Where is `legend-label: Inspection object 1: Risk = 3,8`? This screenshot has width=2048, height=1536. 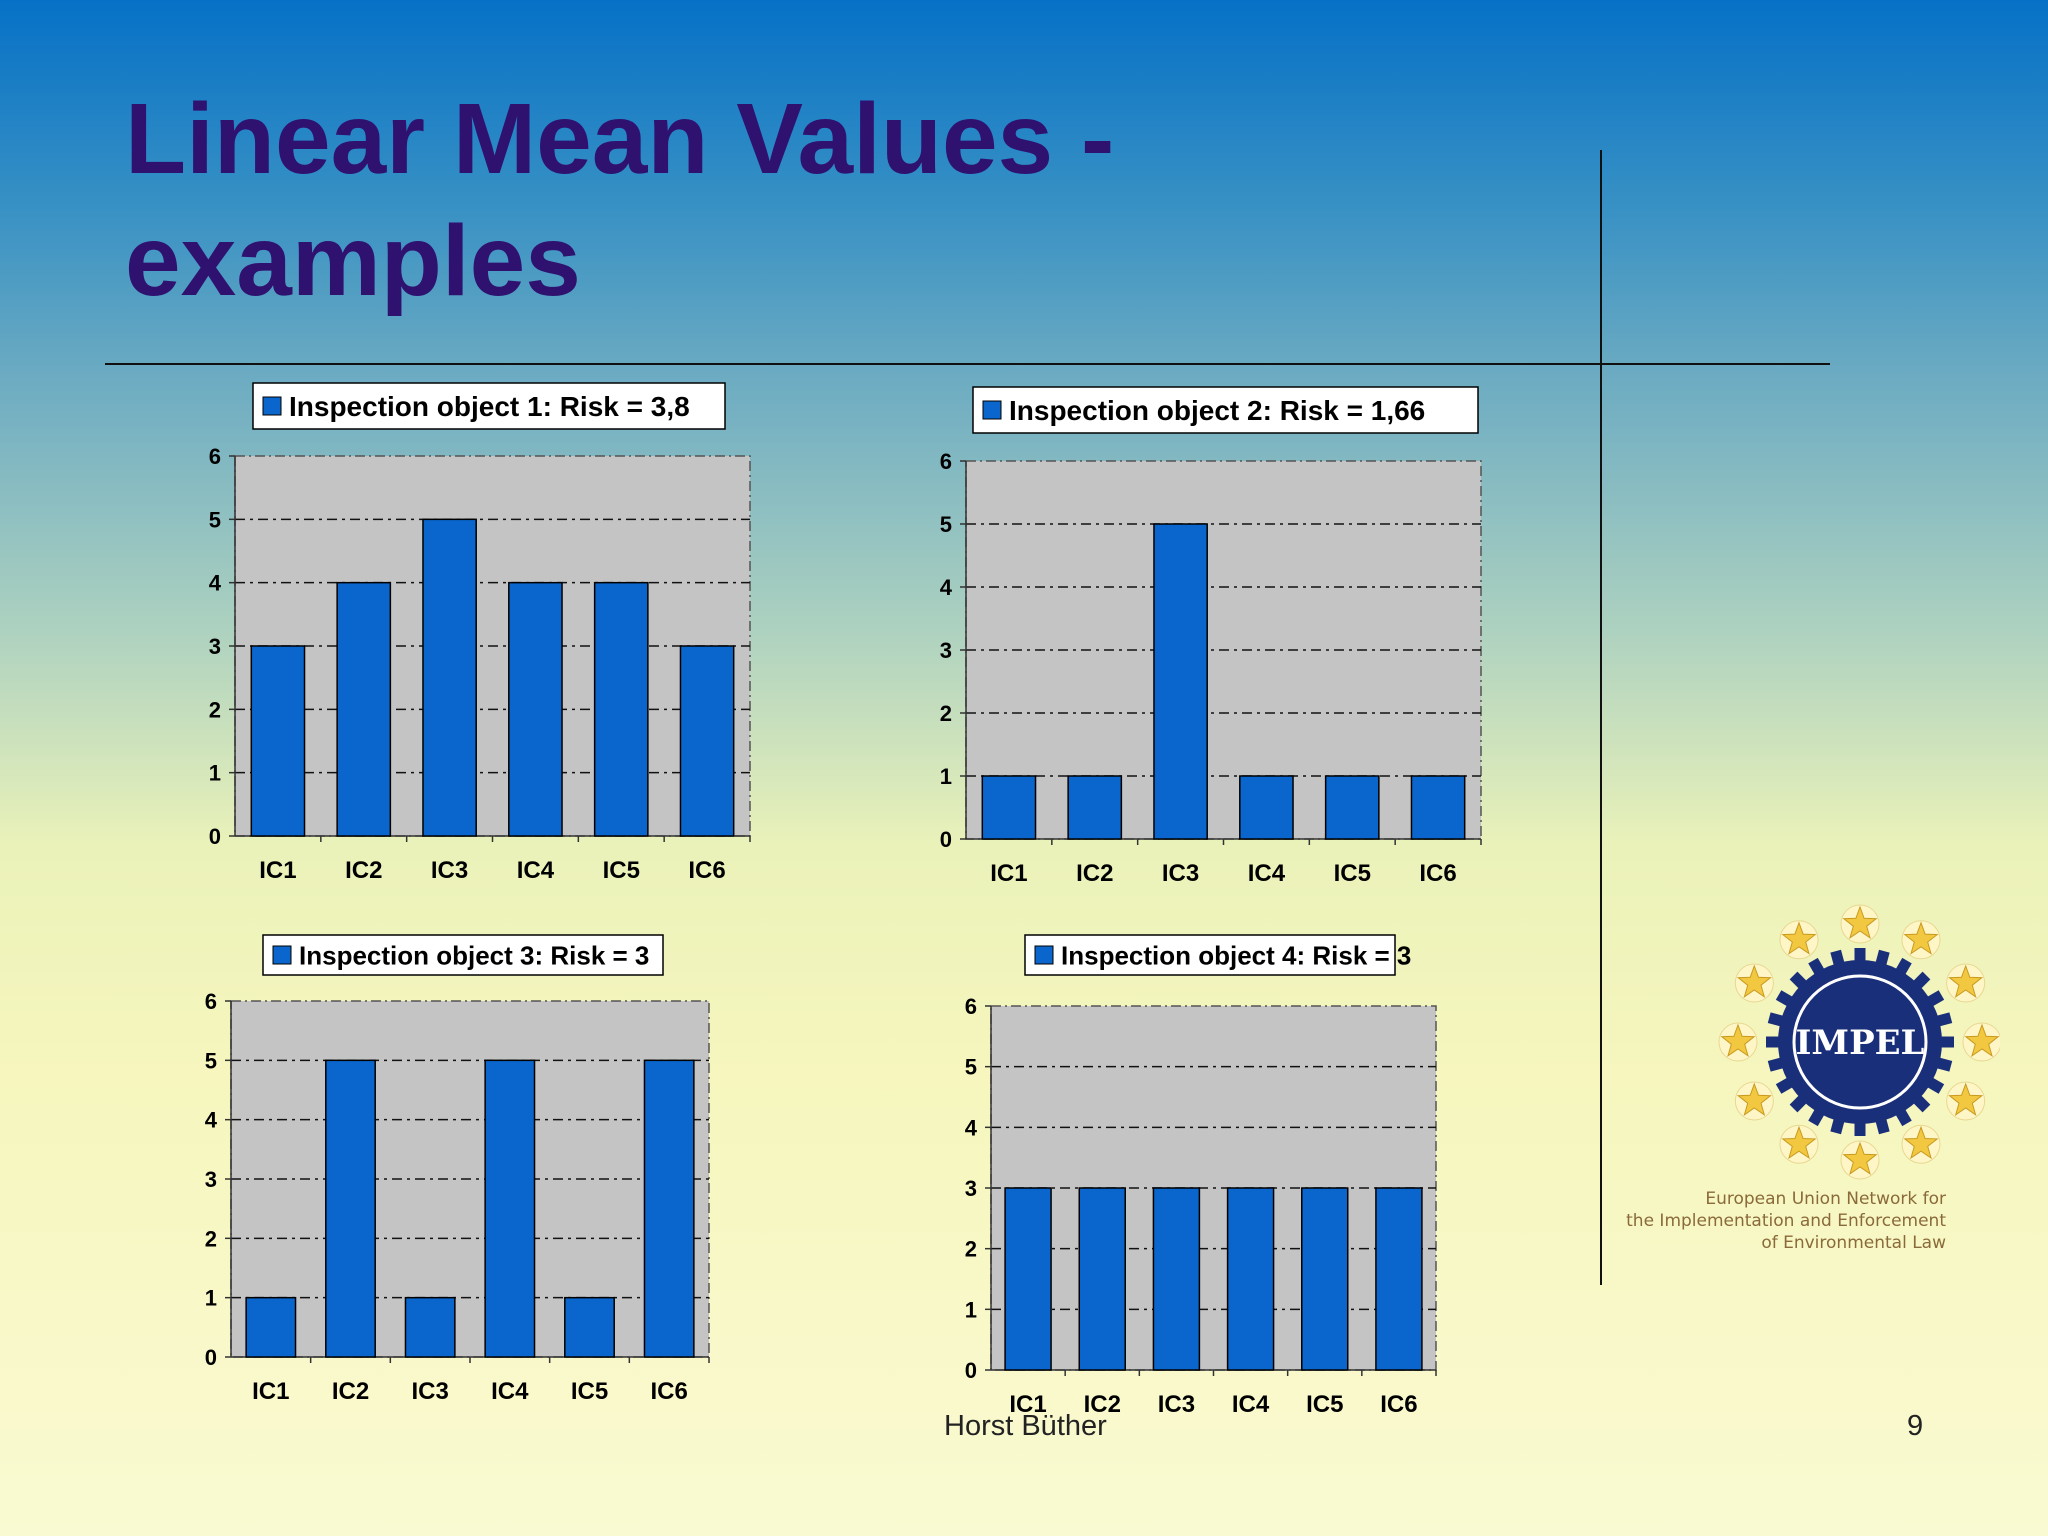
legend-label: Inspection object 1: Risk = 3,8 is located at coordinates (489, 406).